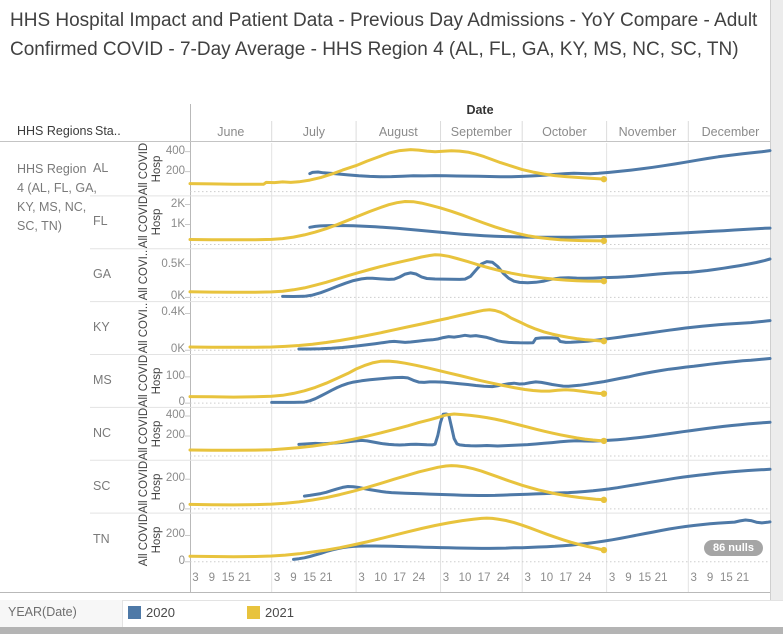 The height and width of the screenshot is (634, 783). I want to click on state-row-header-fl: FL, so click(100, 221).